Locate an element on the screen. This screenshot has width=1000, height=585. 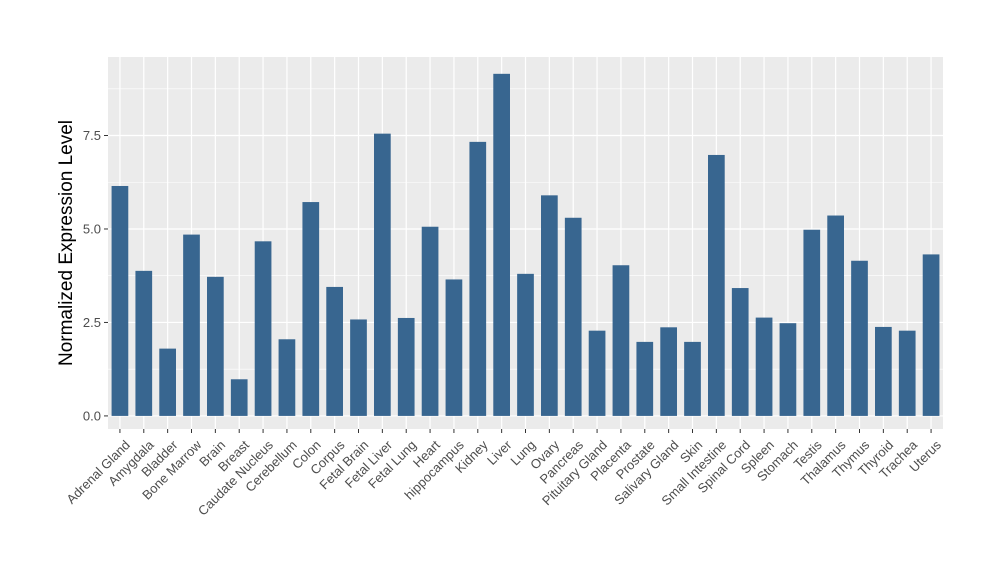
y-tick-label: 7.5 is located at coordinates (92, 135).